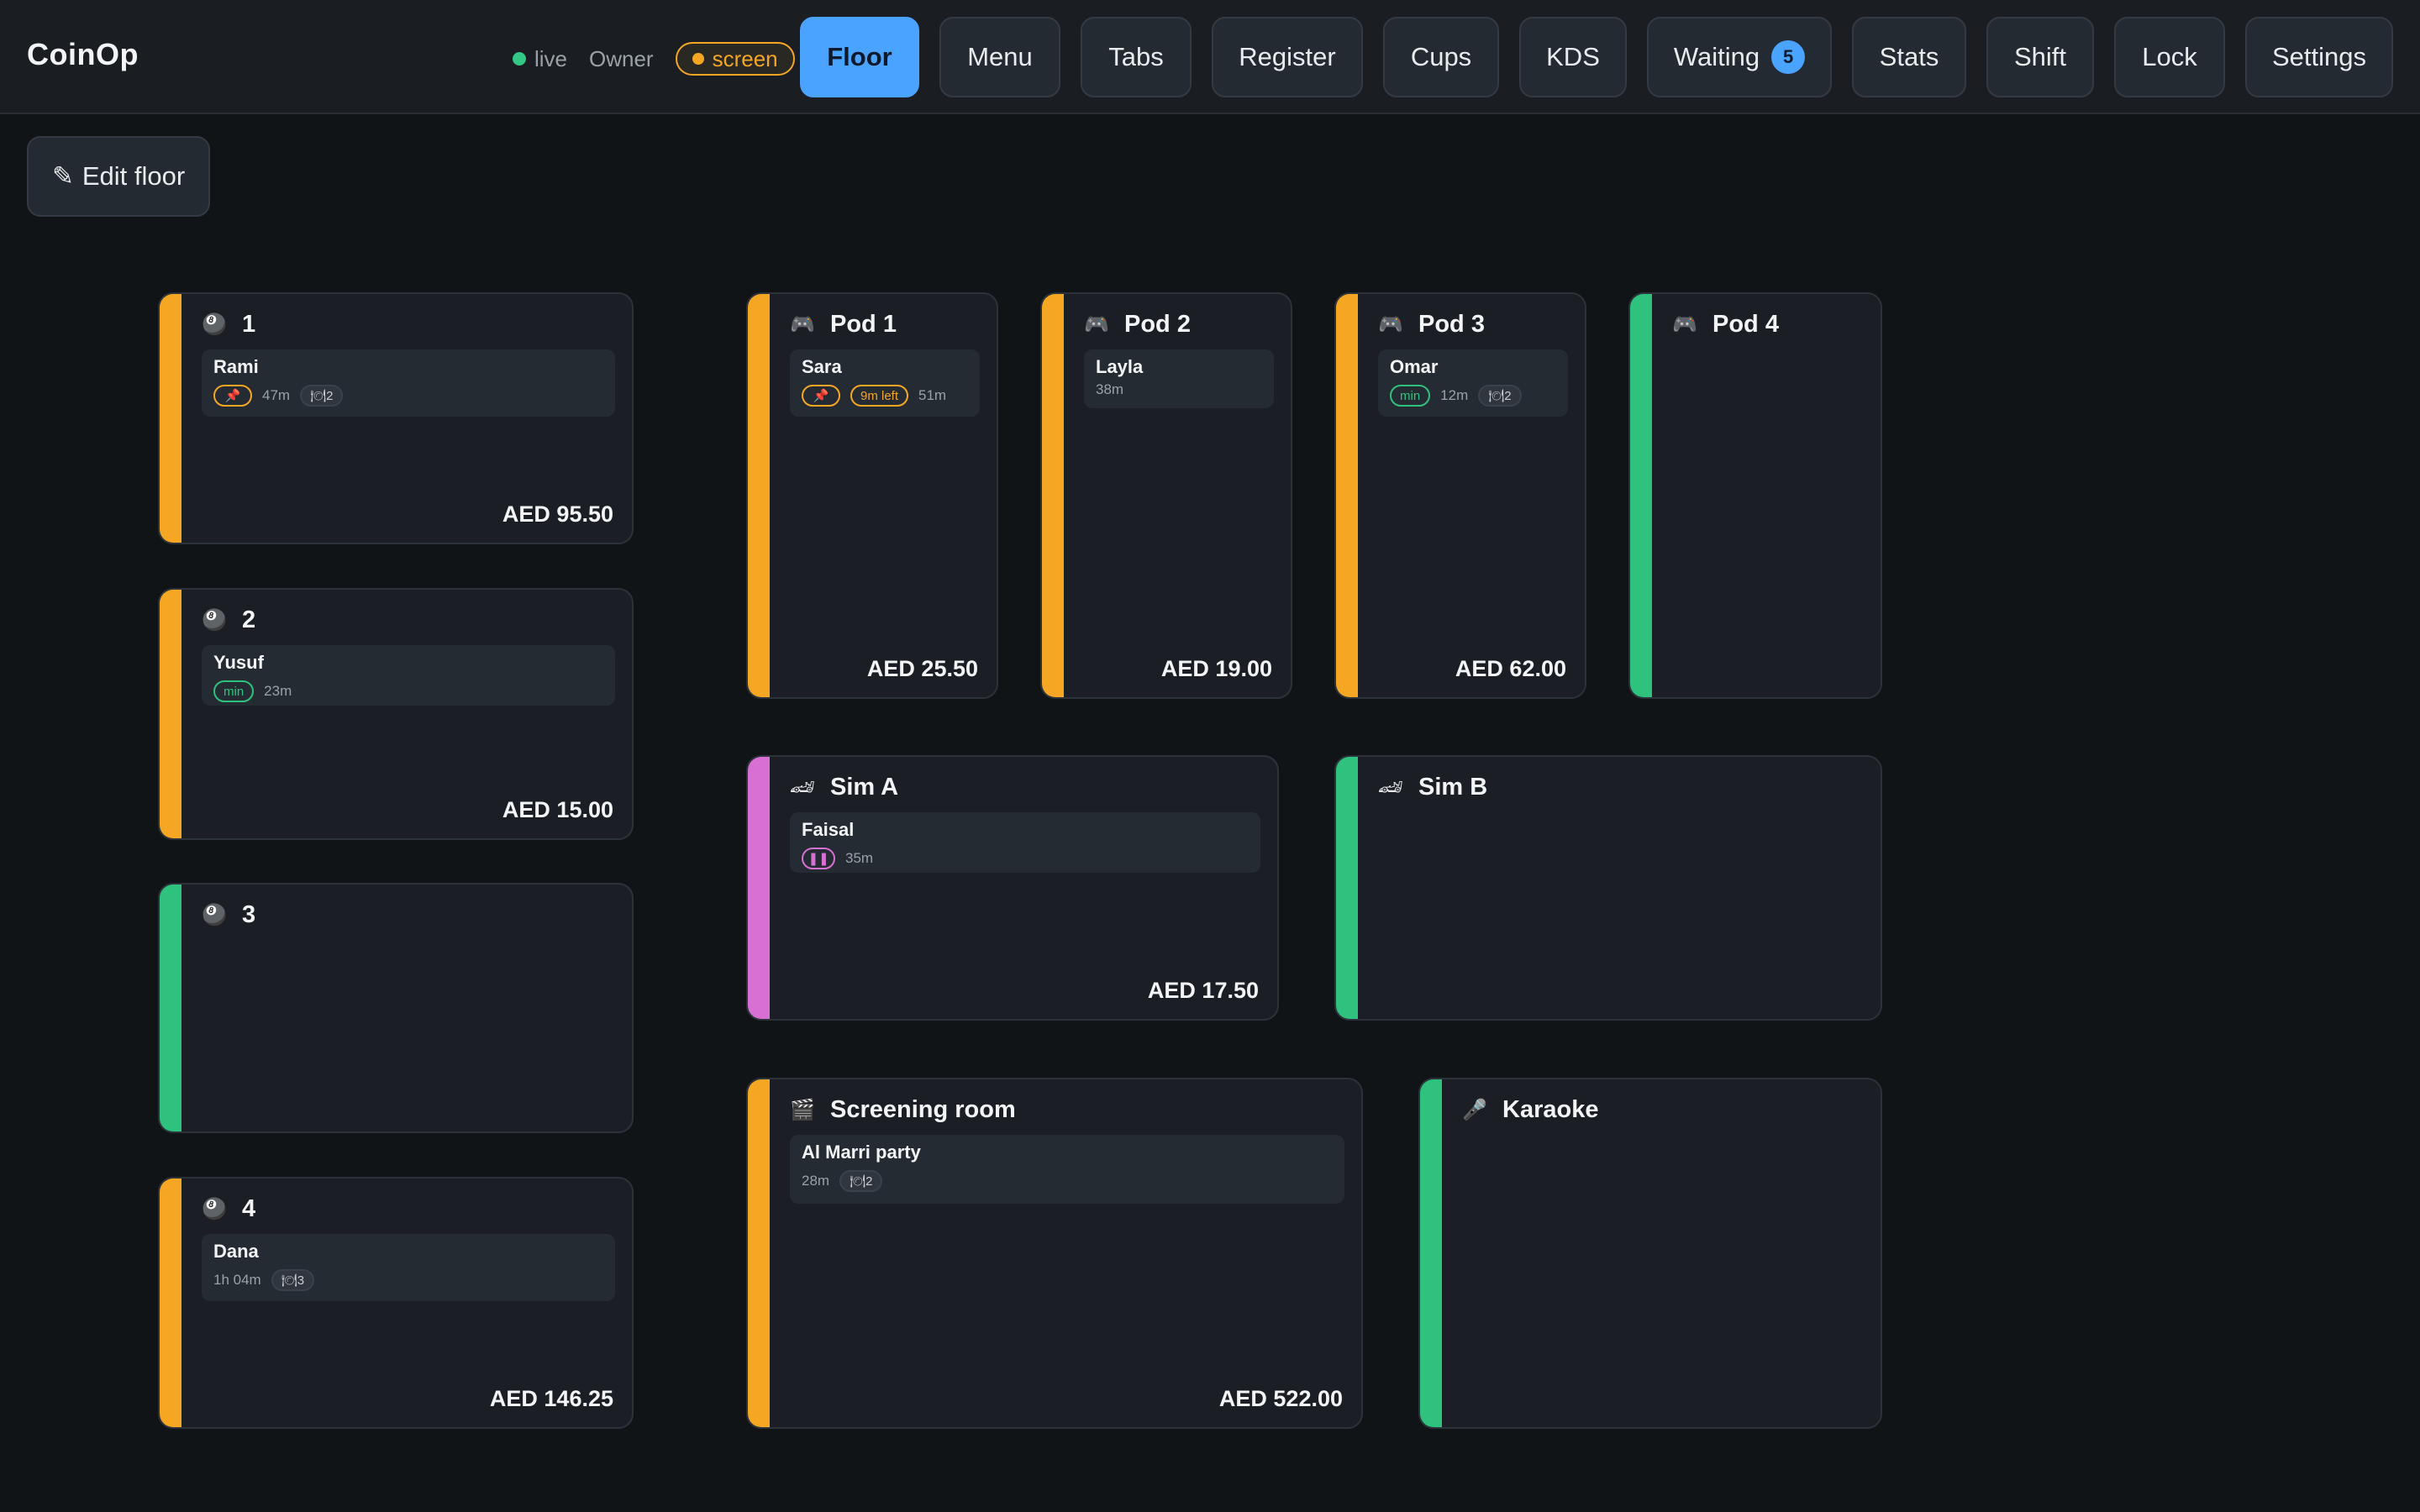 This screenshot has height=1512, width=2420. Describe the element at coordinates (1136, 57) in the screenshot. I see `tab-tabs: Tabs` at that location.